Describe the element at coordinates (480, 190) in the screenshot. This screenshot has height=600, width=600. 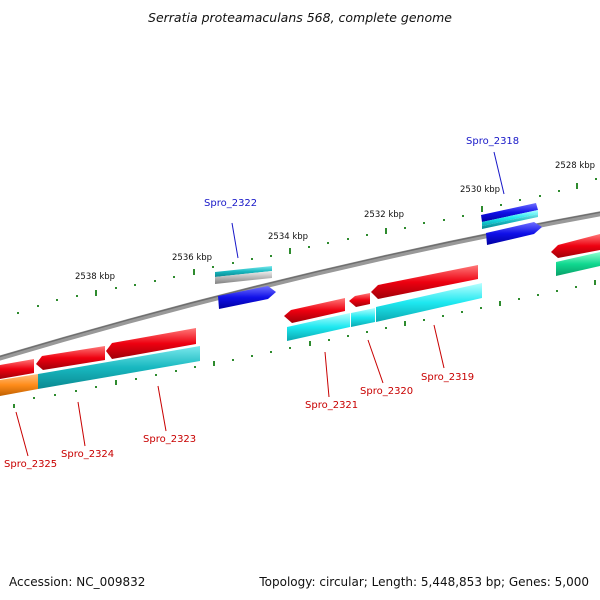
I see `tick-label: 2530 kbp` at that location.